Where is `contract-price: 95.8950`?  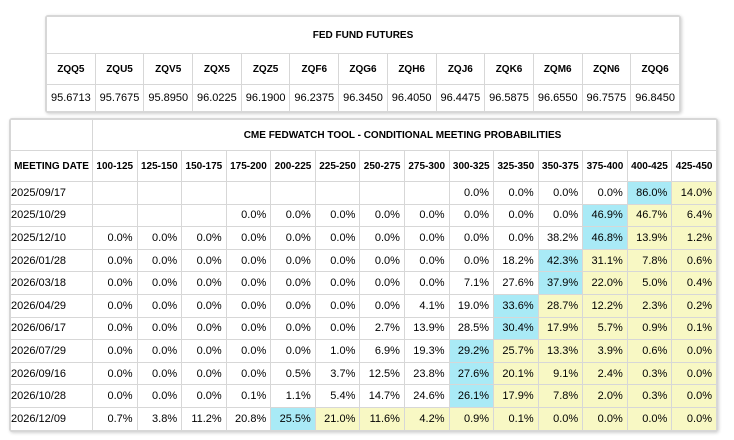 contract-price: 95.8950 is located at coordinates (168, 98).